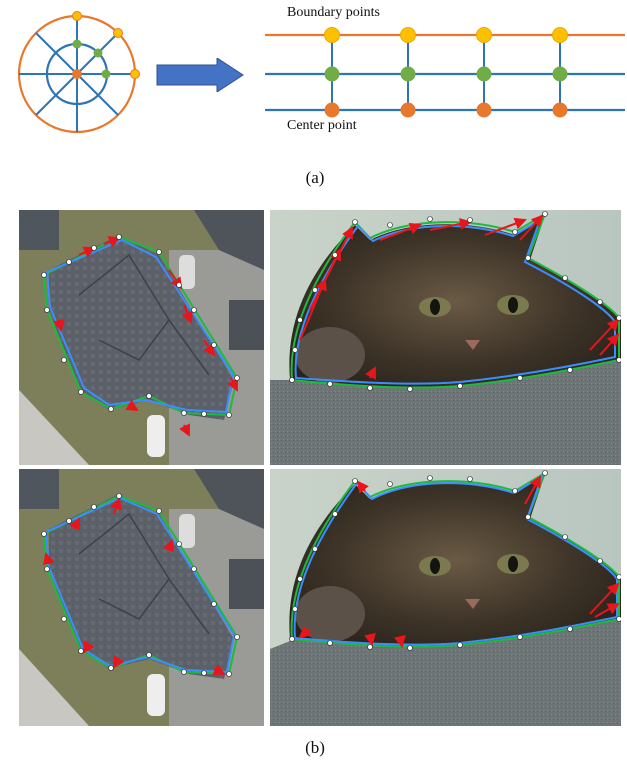  I want to click on building-aerial-panel-bottom, so click(141, 597).